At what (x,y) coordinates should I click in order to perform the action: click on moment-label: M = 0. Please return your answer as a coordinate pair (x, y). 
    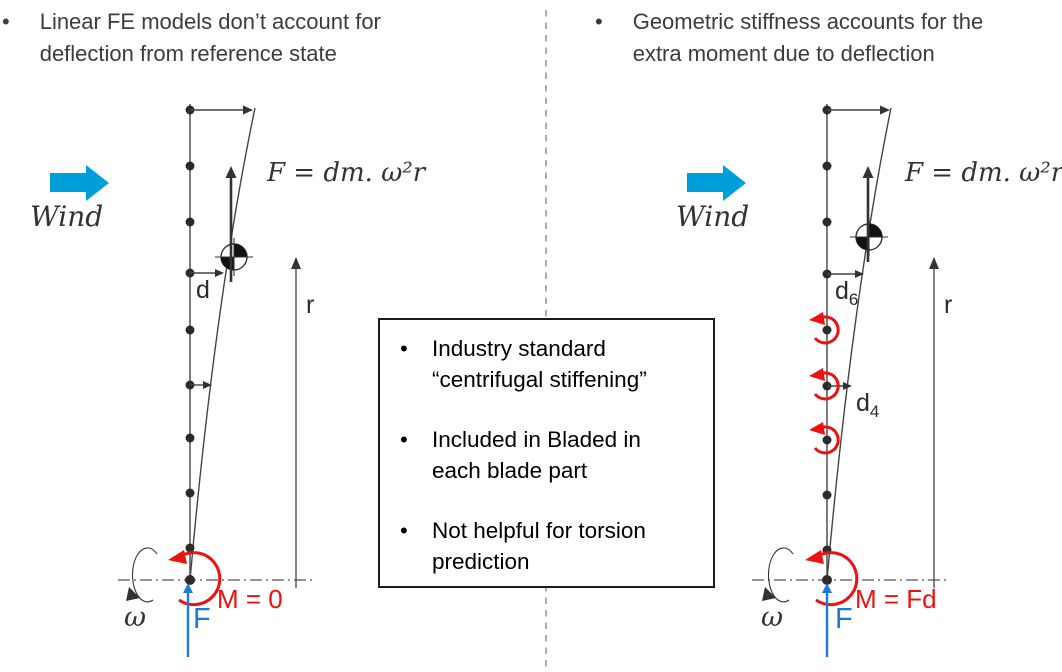
    Looking at the image, I should click on (250, 599).